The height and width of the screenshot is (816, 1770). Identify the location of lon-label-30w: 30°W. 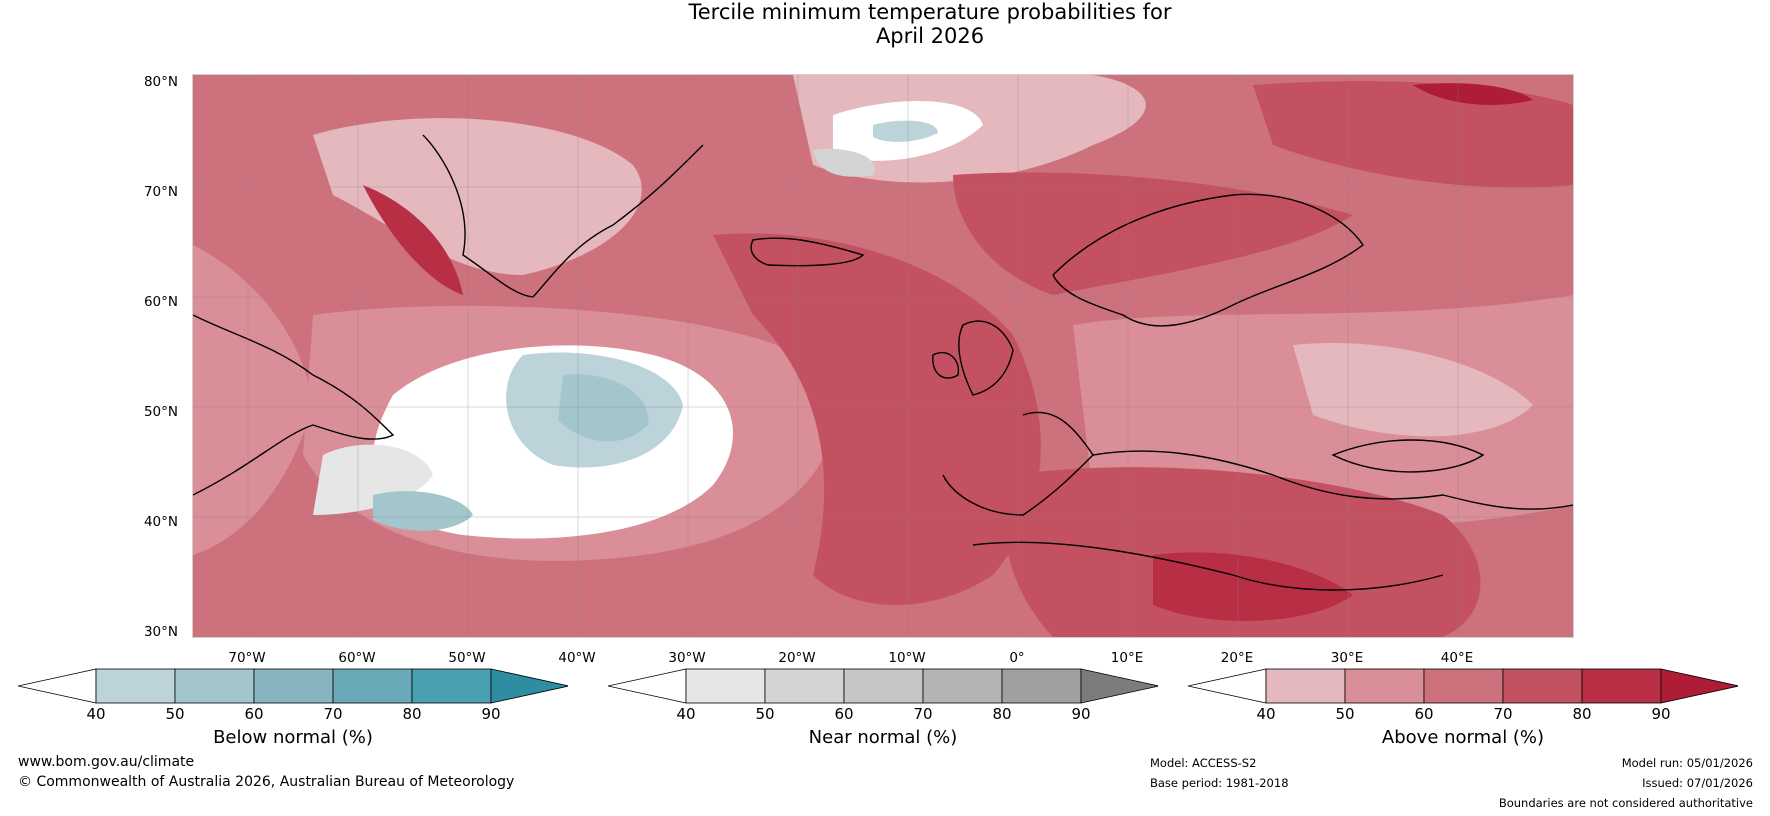
(687, 658).